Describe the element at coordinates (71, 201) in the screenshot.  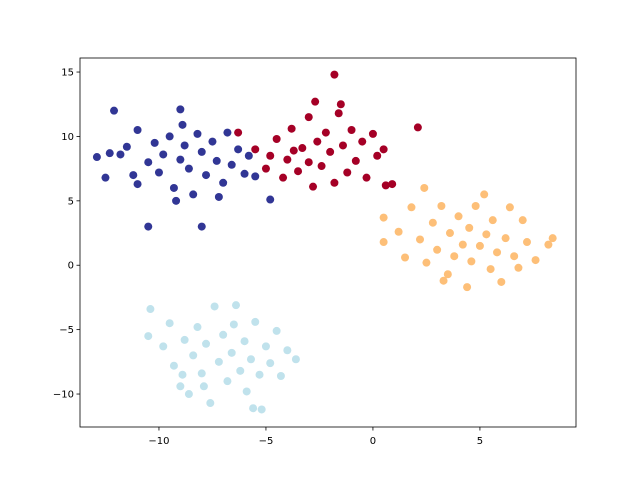
I see `y-tick-label: 5` at that location.